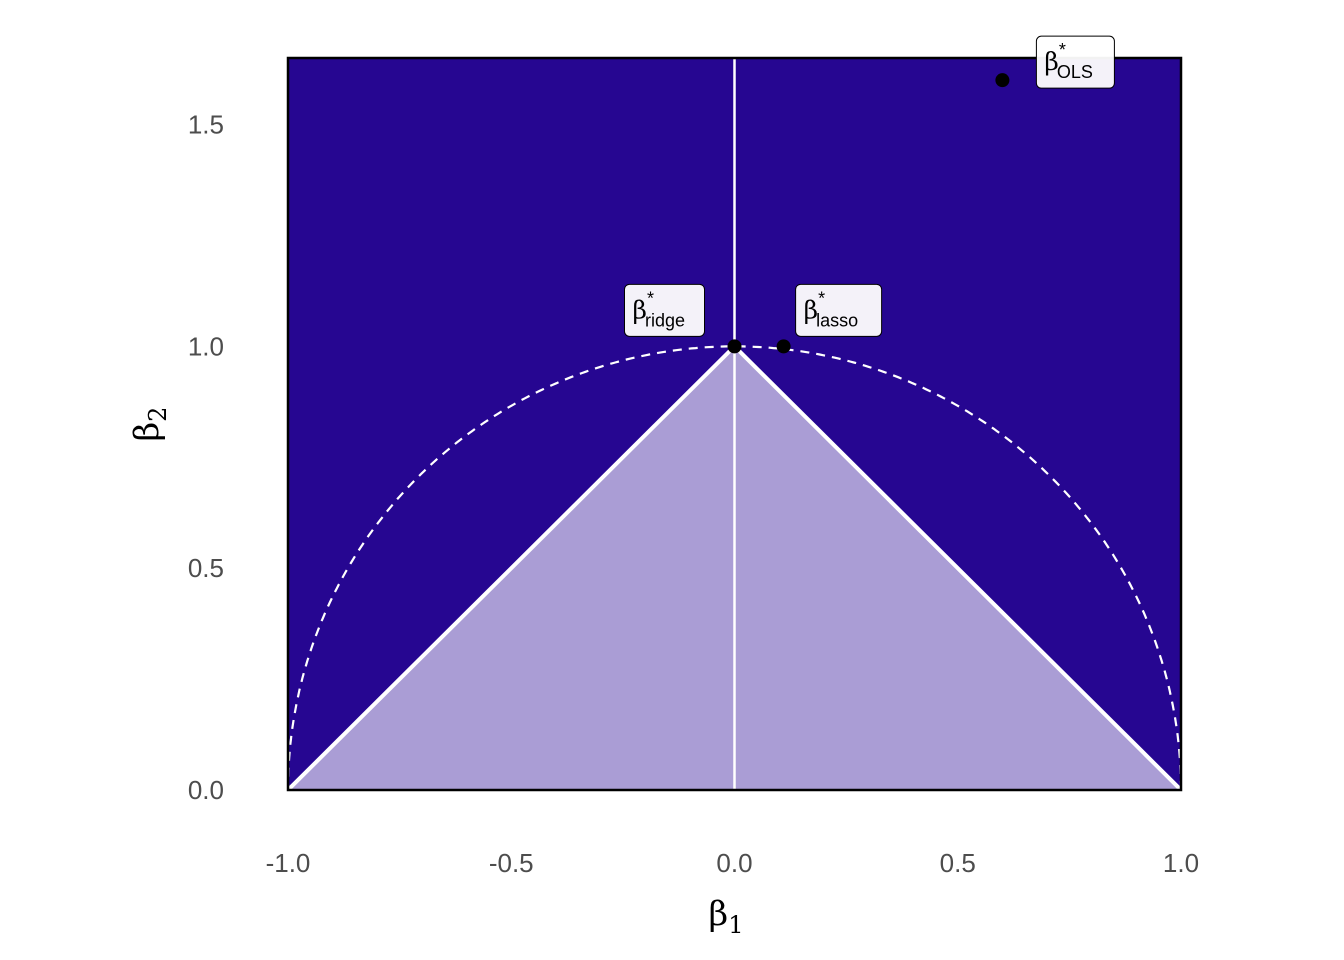 The height and width of the screenshot is (960, 1344). I want to click on y-tick-label: 1.5, so click(206, 125).